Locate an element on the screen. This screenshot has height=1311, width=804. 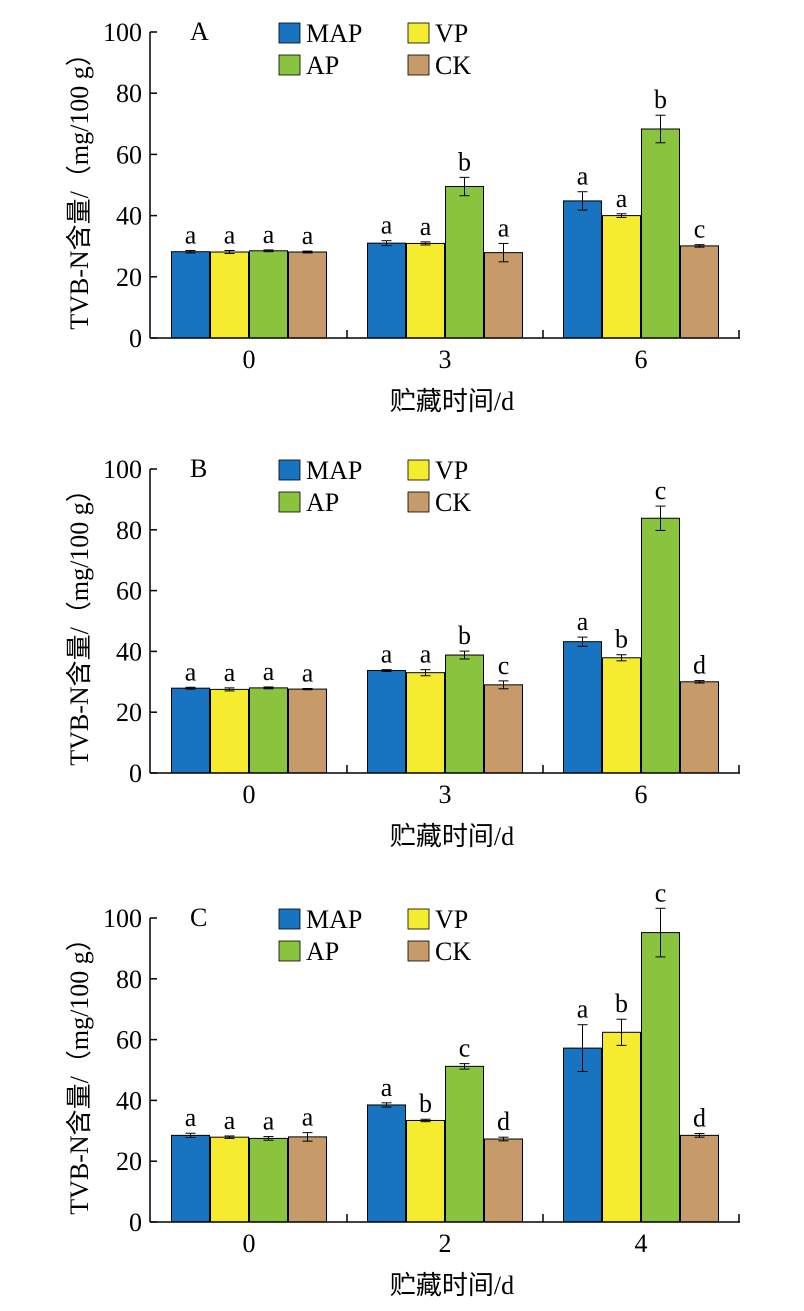
x-tick-label: 3 is located at coordinates (445, 359).